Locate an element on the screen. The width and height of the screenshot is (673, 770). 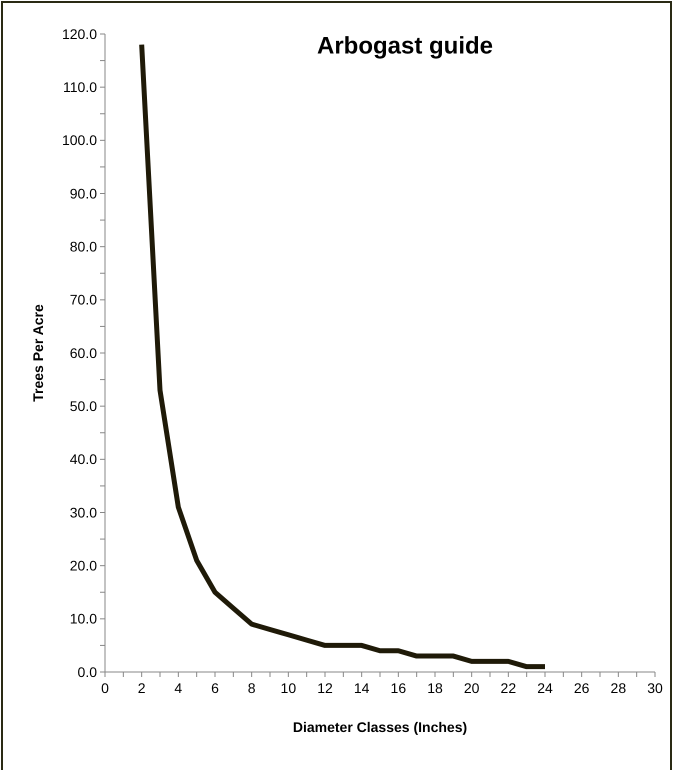
y-tick-label: 10.0 is located at coordinates (84, 618).